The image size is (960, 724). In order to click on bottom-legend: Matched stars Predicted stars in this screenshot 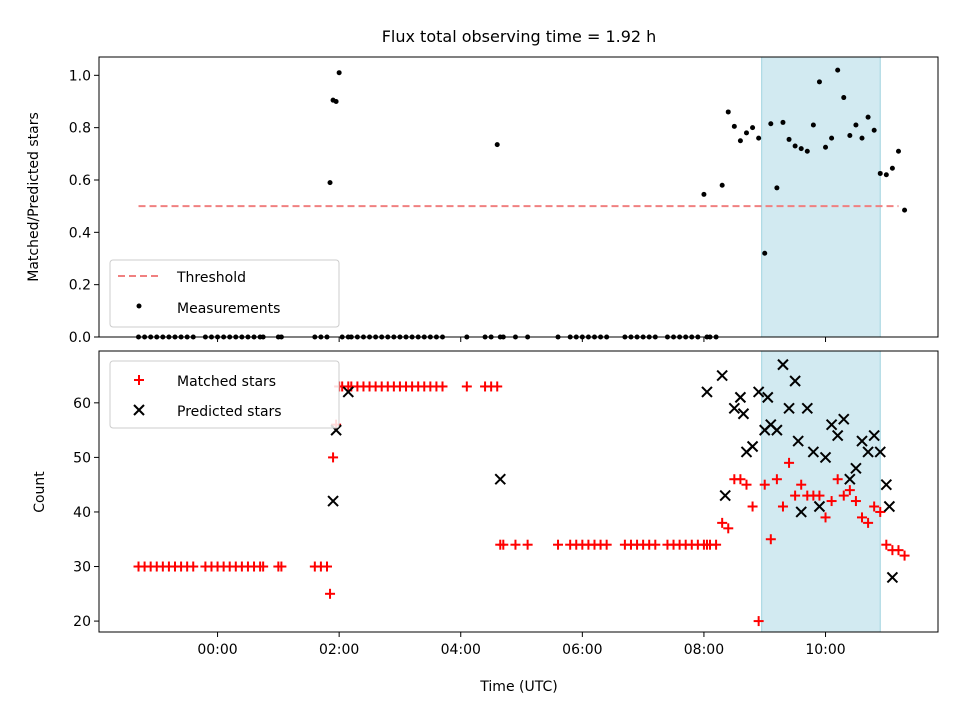, I will do `click(224, 394)`.